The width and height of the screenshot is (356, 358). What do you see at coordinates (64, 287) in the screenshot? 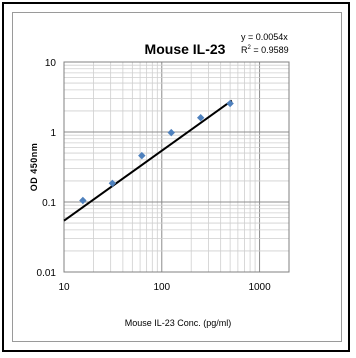
I see `x-tick-label: 10` at bounding box center [64, 287].